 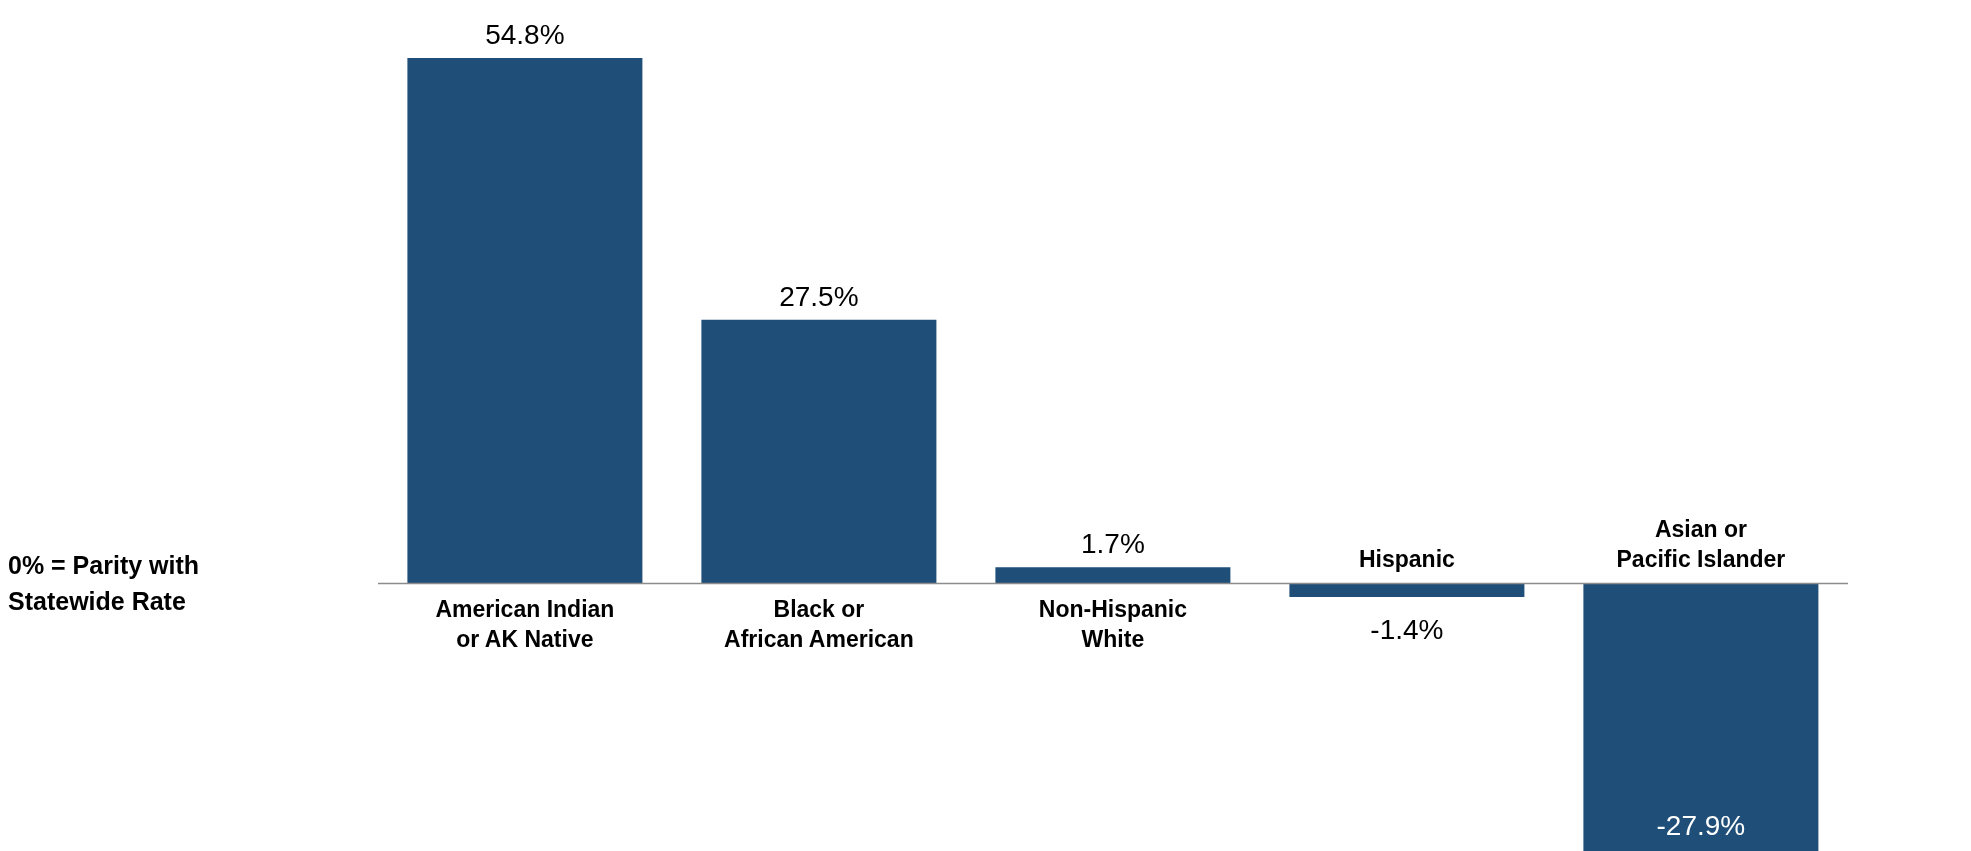 I want to click on text: 0% = Parity with Statewide Rate, so click(x=104, y=584).